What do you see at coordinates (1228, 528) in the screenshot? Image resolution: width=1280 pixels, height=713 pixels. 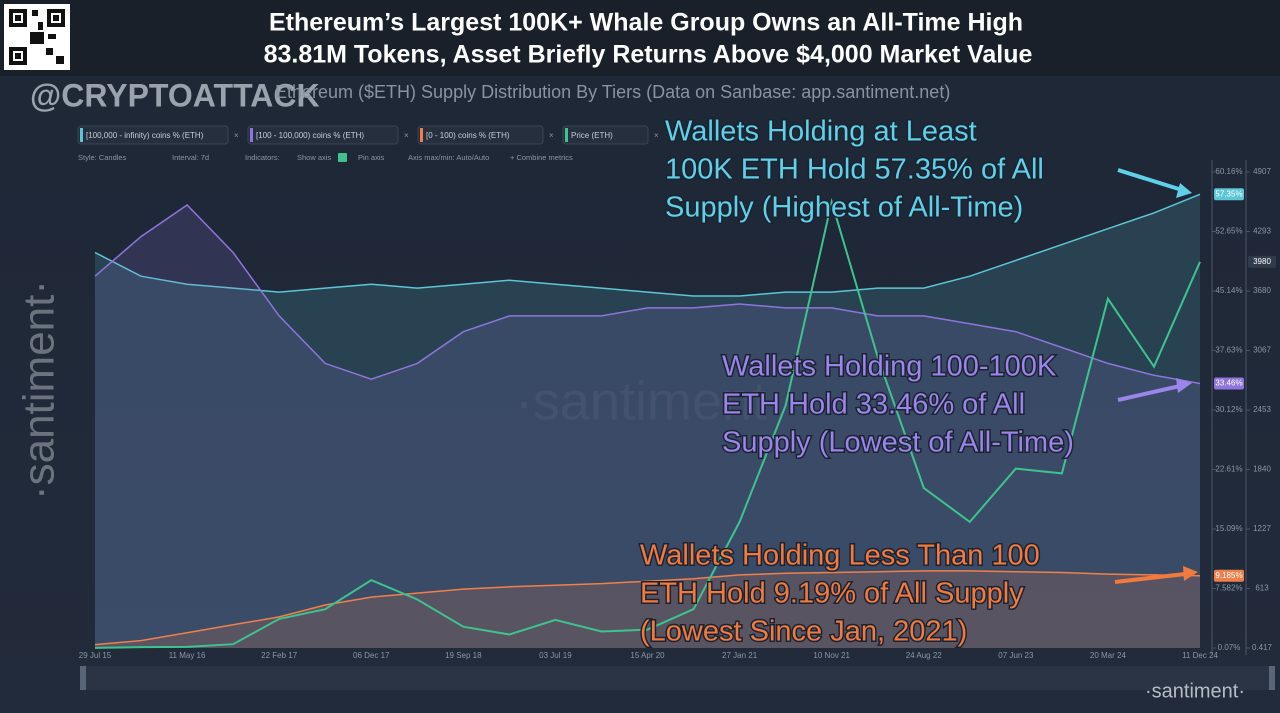 I see `y-tick-label: 15.09%` at bounding box center [1228, 528].